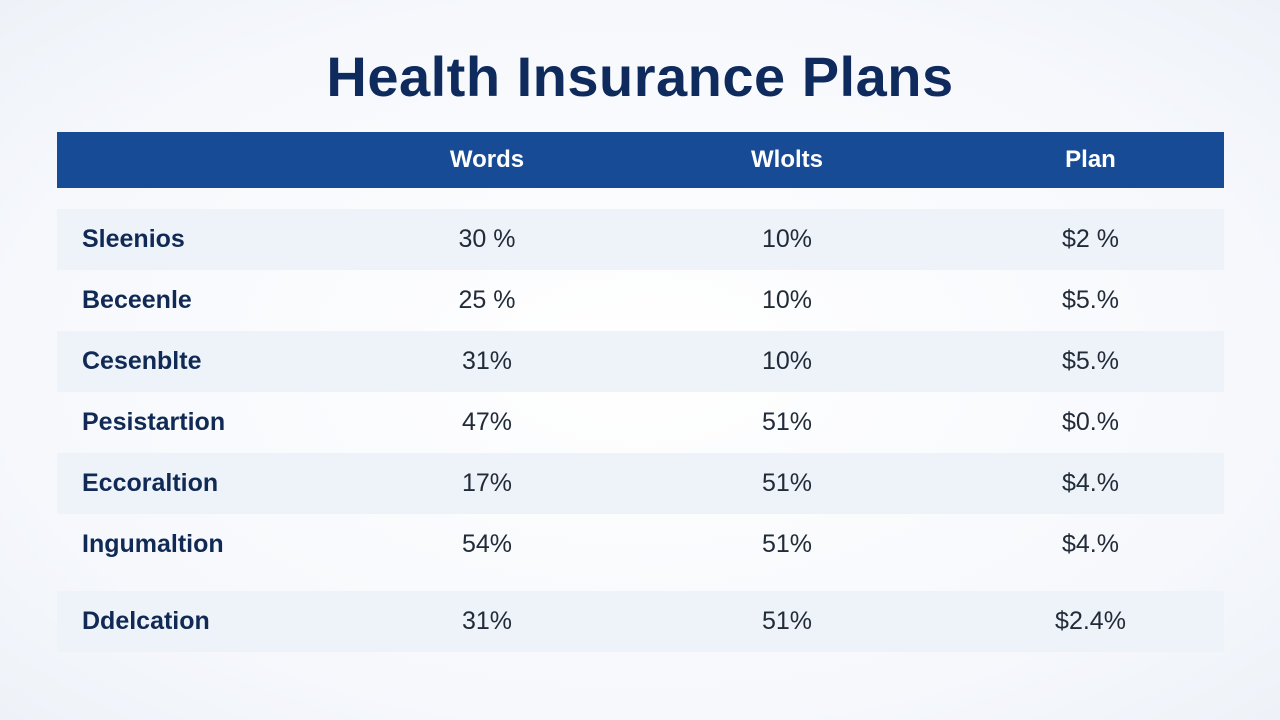  What do you see at coordinates (154, 422) in the screenshot?
I see `row-label: Pesistartion` at bounding box center [154, 422].